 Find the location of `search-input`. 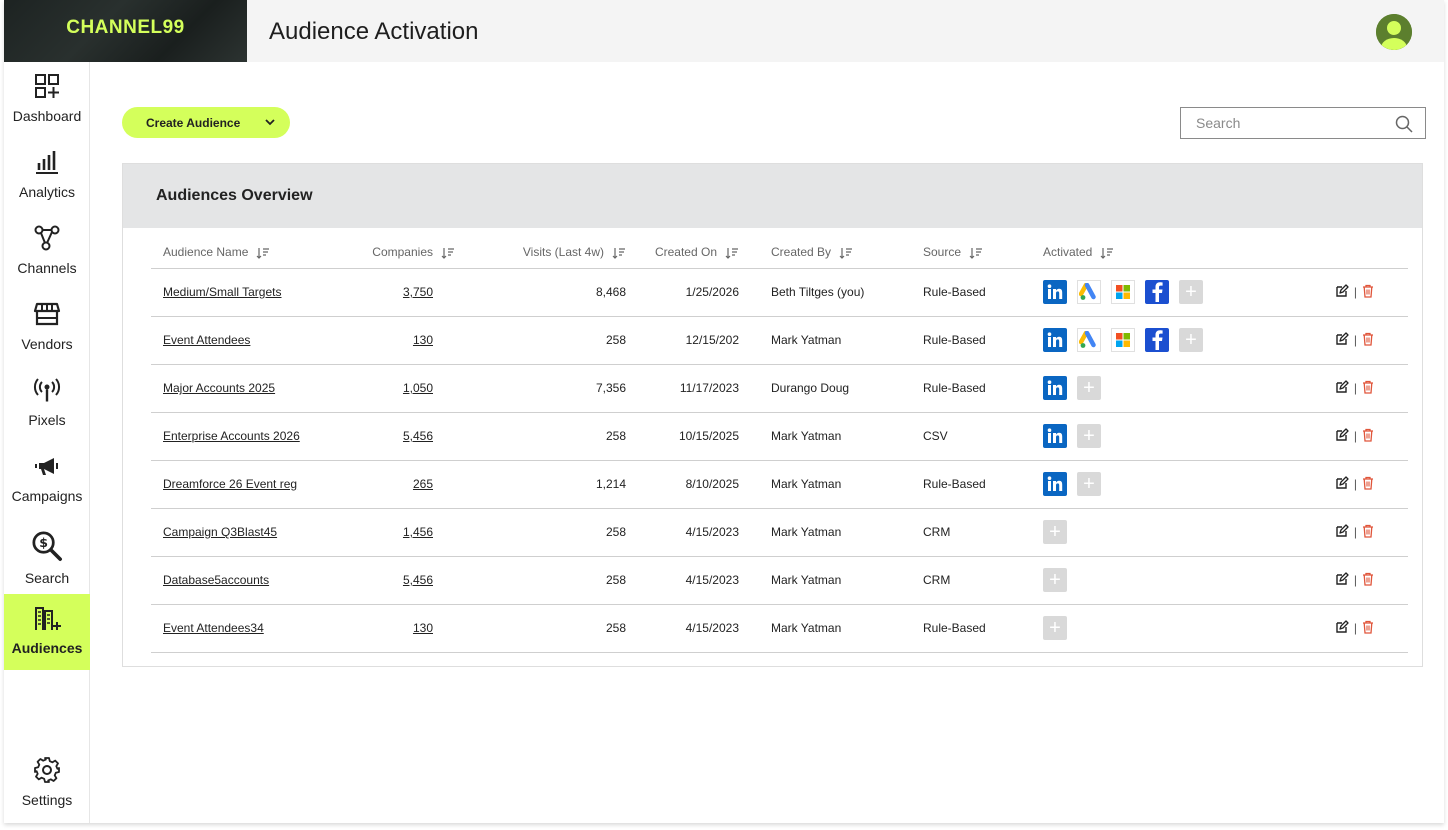

search-input is located at coordinates (1281, 123).